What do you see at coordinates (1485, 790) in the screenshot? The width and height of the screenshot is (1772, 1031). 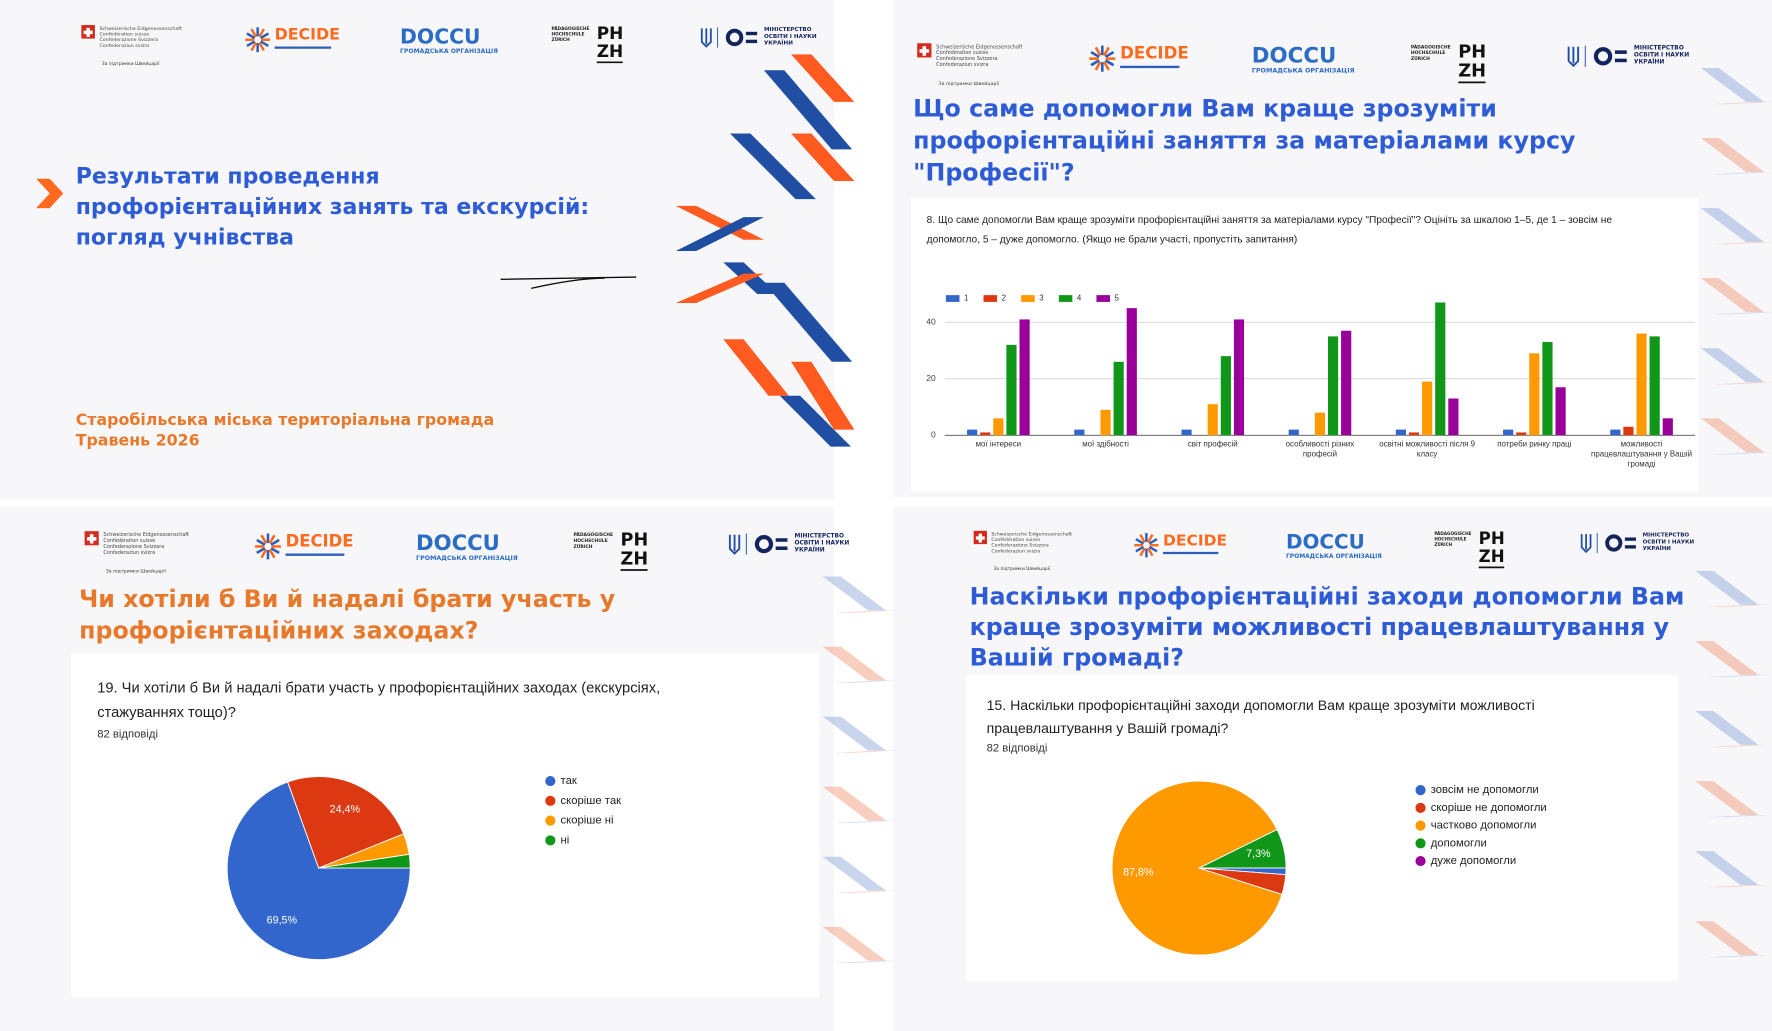 I see `legend-label: зовсім не допомогли` at bounding box center [1485, 790].